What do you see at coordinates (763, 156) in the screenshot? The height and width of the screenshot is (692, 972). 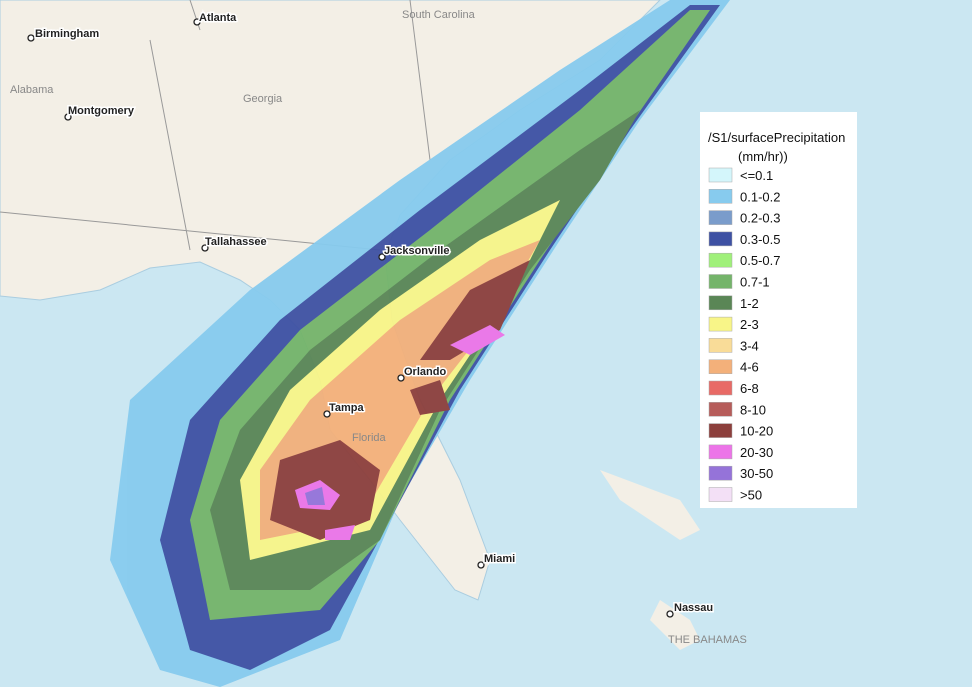 I see `legend-unit: (mm/hr))` at bounding box center [763, 156].